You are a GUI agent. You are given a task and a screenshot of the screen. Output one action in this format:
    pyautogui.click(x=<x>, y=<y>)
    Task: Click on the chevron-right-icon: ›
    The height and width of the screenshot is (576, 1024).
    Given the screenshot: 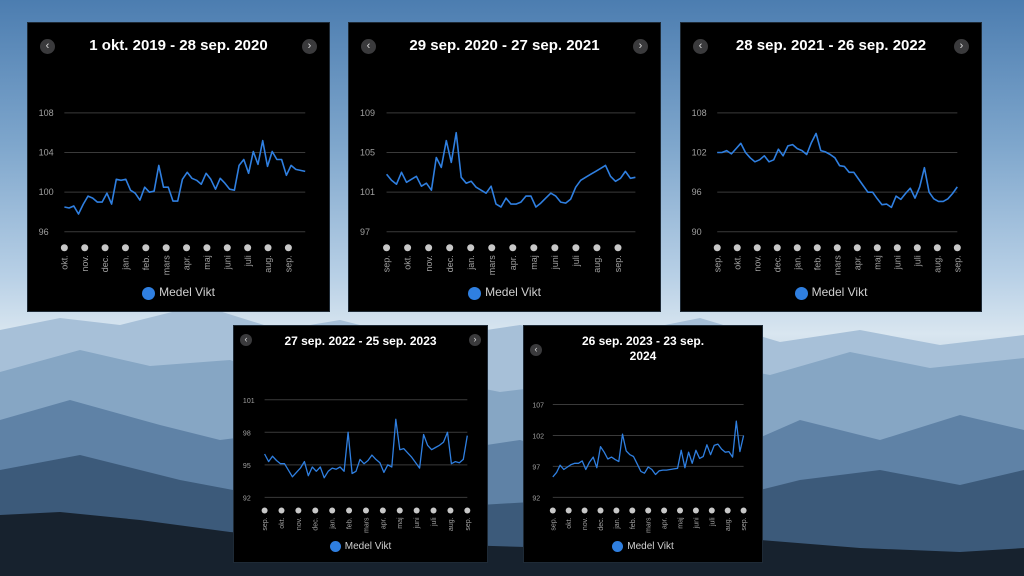 What is the action you would take?
    pyautogui.click(x=309, y=46)
    